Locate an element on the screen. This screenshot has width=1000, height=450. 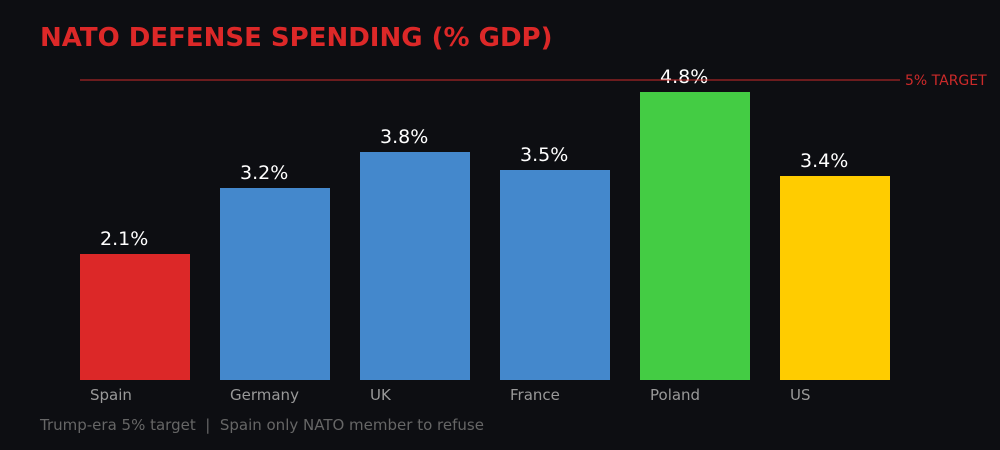
category-label: Spain is located at coordinates (111, 395).